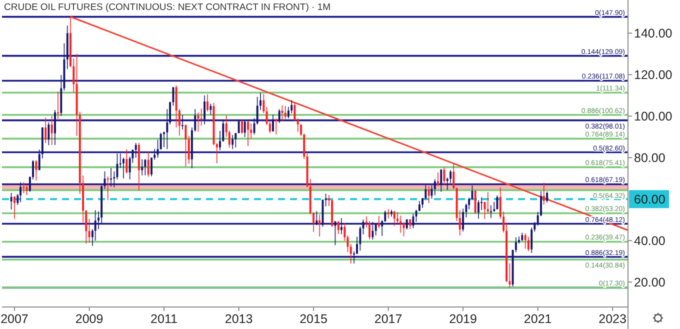 The image size is (680, 329). I want to click on x-tick-label: 2017, so click(388, 319).